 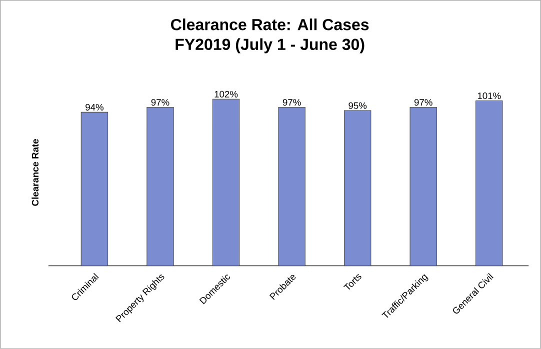 What do you see at coordinates (95, 107) in the screenshot?
I see `data-label: 94%` at bounding box center [95, 107].